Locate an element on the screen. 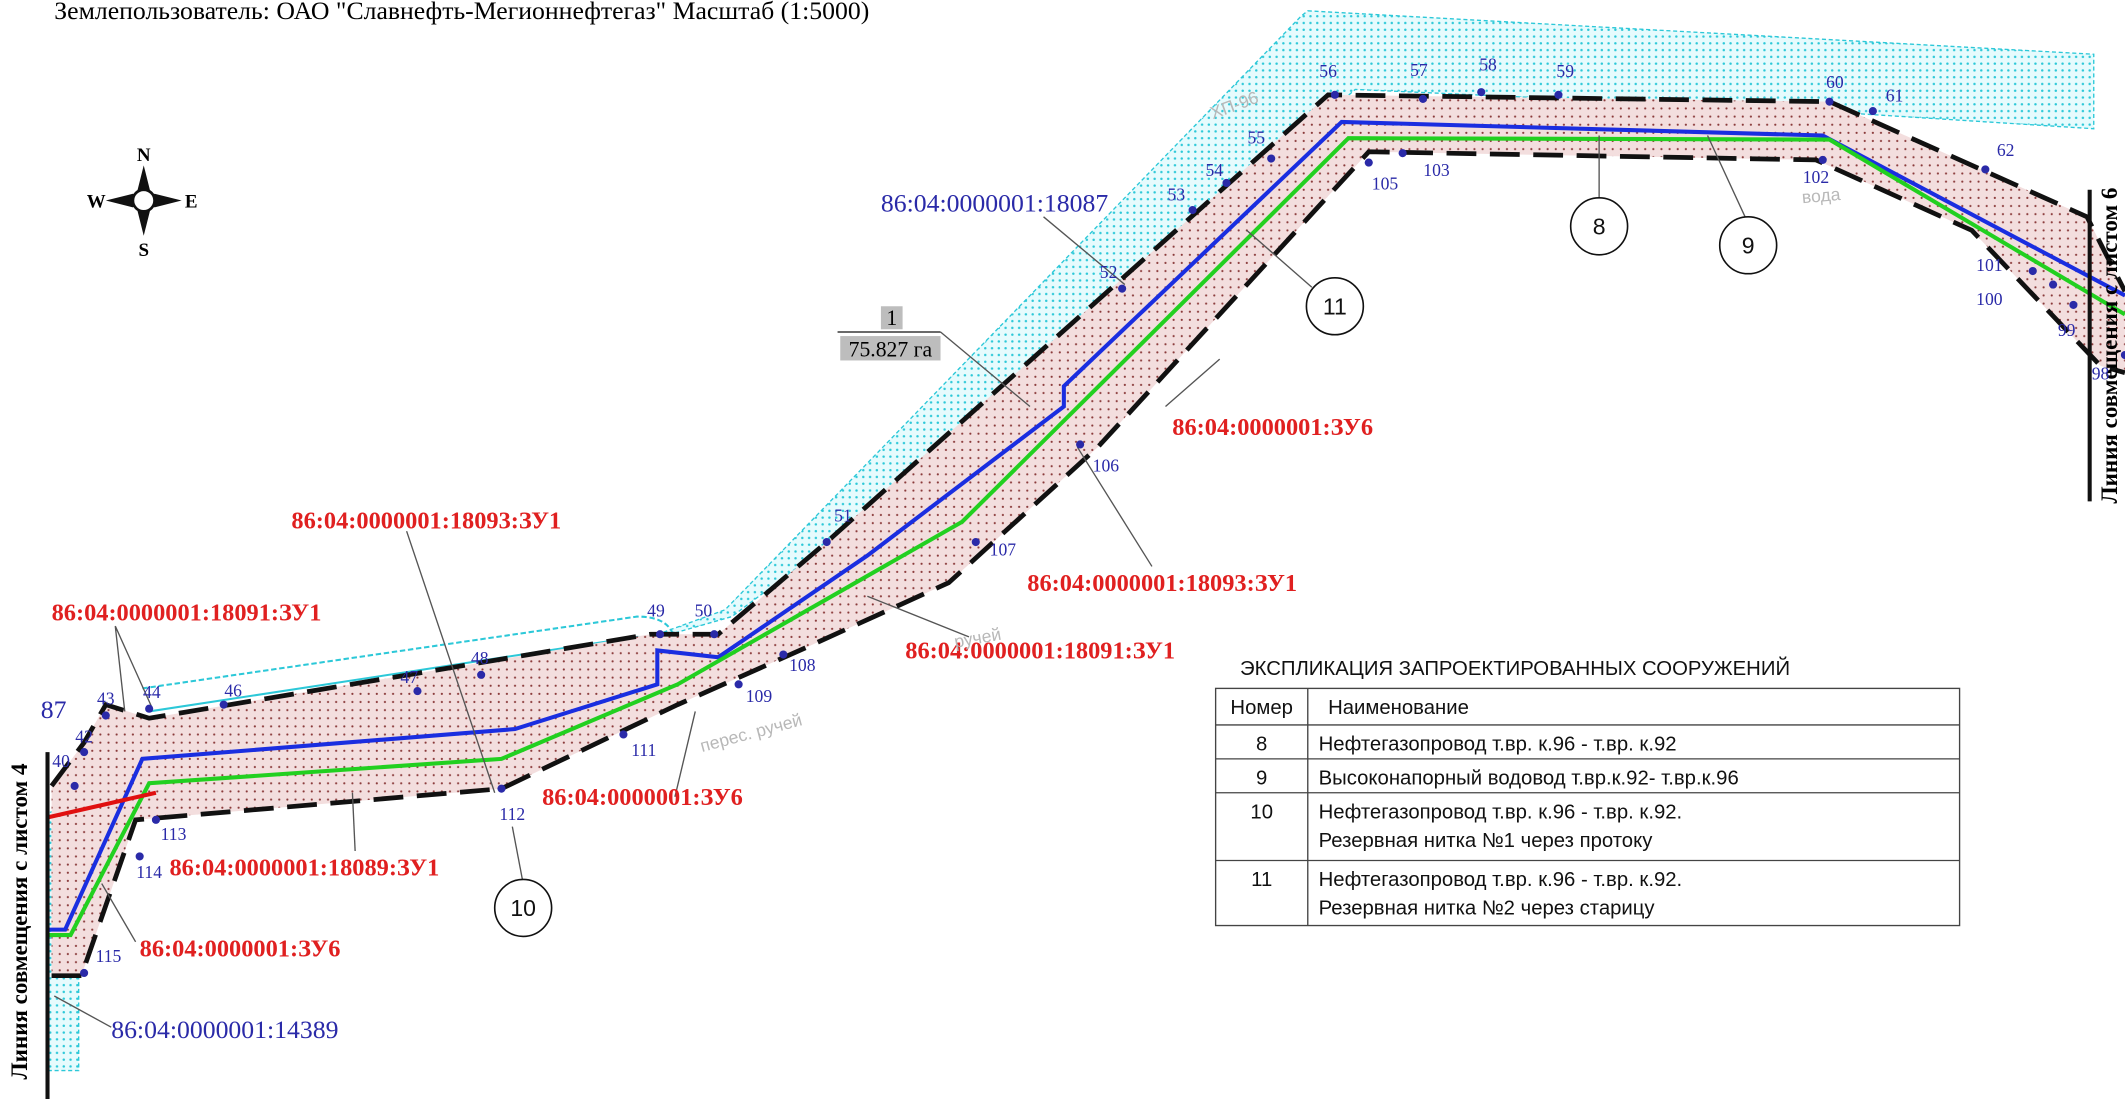 This screenshot has width=2125, height=1099. point-label: 62 is located at coordinates (2006, 150).